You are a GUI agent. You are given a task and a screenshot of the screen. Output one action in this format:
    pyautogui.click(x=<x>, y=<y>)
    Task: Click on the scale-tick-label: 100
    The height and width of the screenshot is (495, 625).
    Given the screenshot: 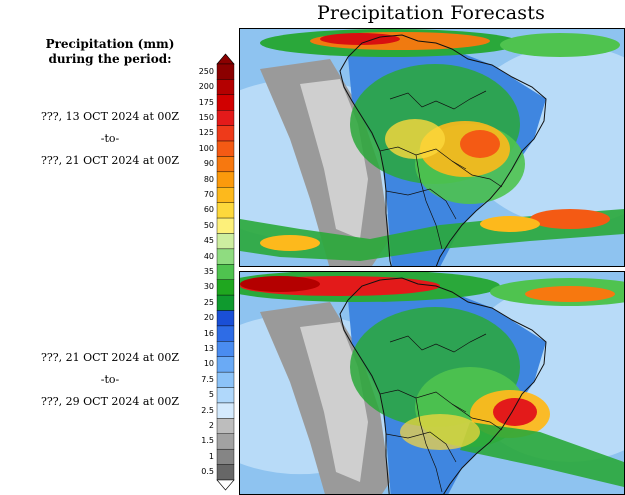 What is the action you would take?
    pyautogui.click(x=206, y=148)
    